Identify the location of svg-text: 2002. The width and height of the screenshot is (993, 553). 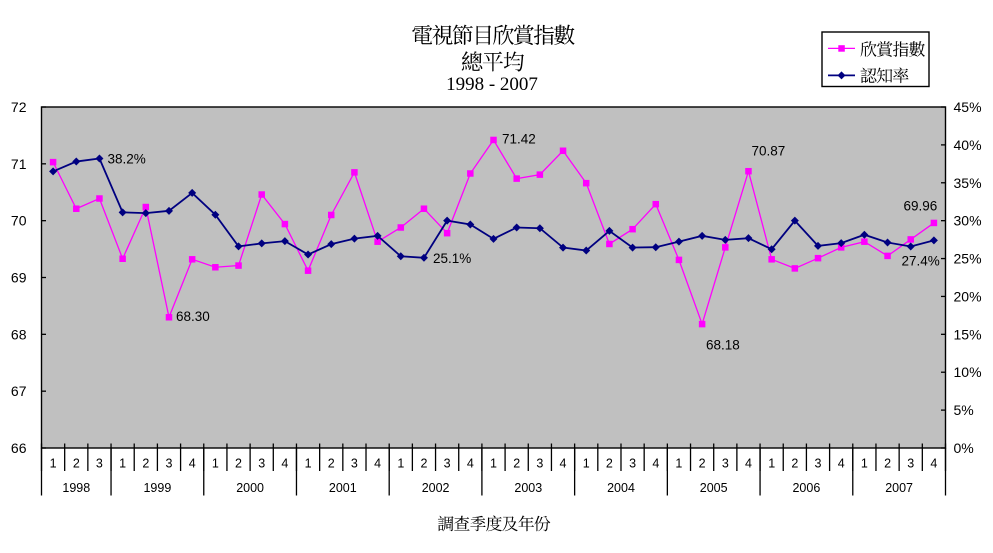
(436, 488).